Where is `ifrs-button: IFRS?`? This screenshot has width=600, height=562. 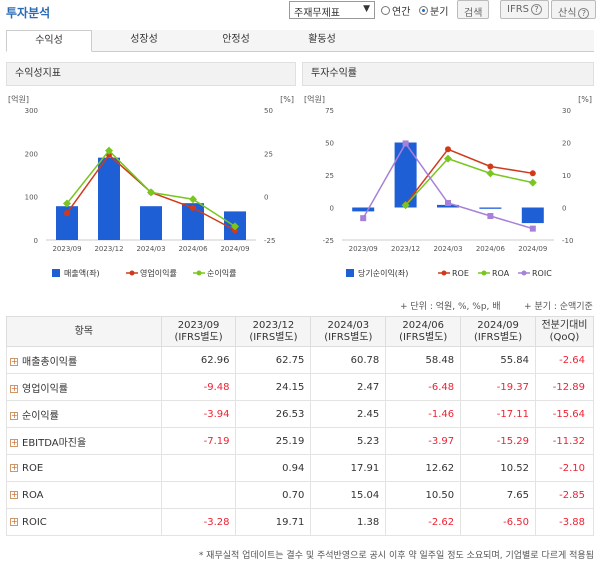 ifrs-button: IFRS? is located at coordinates (524, 9).